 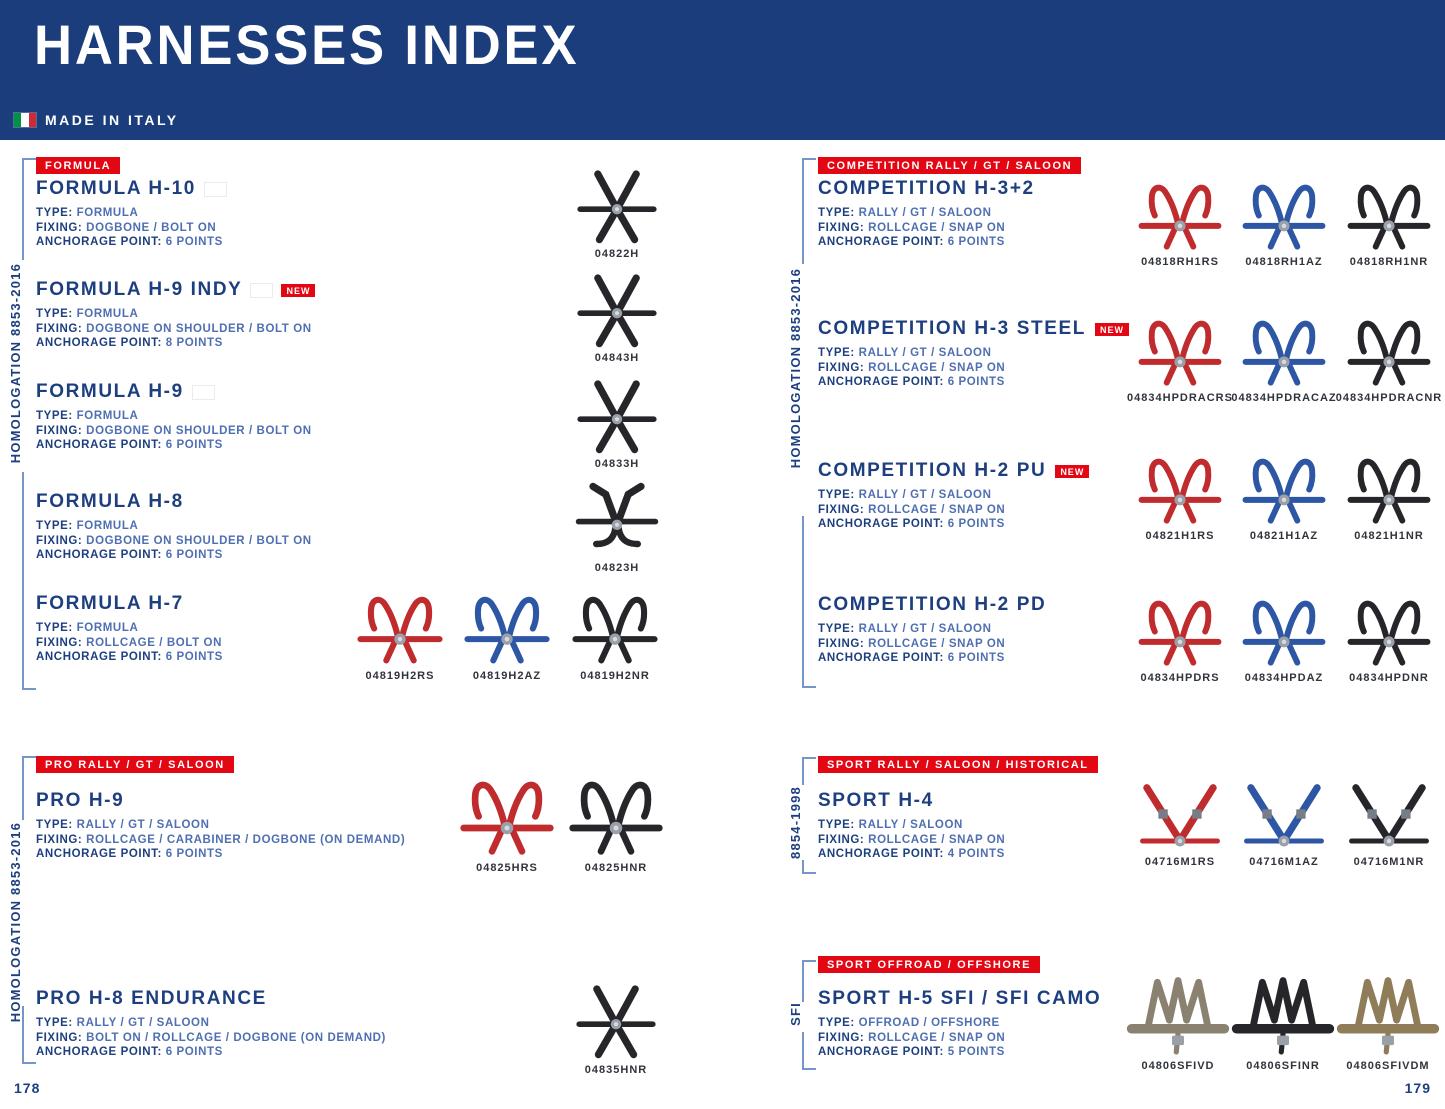 What do you see at coordinates (1389, 536) in the screenshot?
I see `product-code: 04821H1NR` at bounding box center [1389, 536].